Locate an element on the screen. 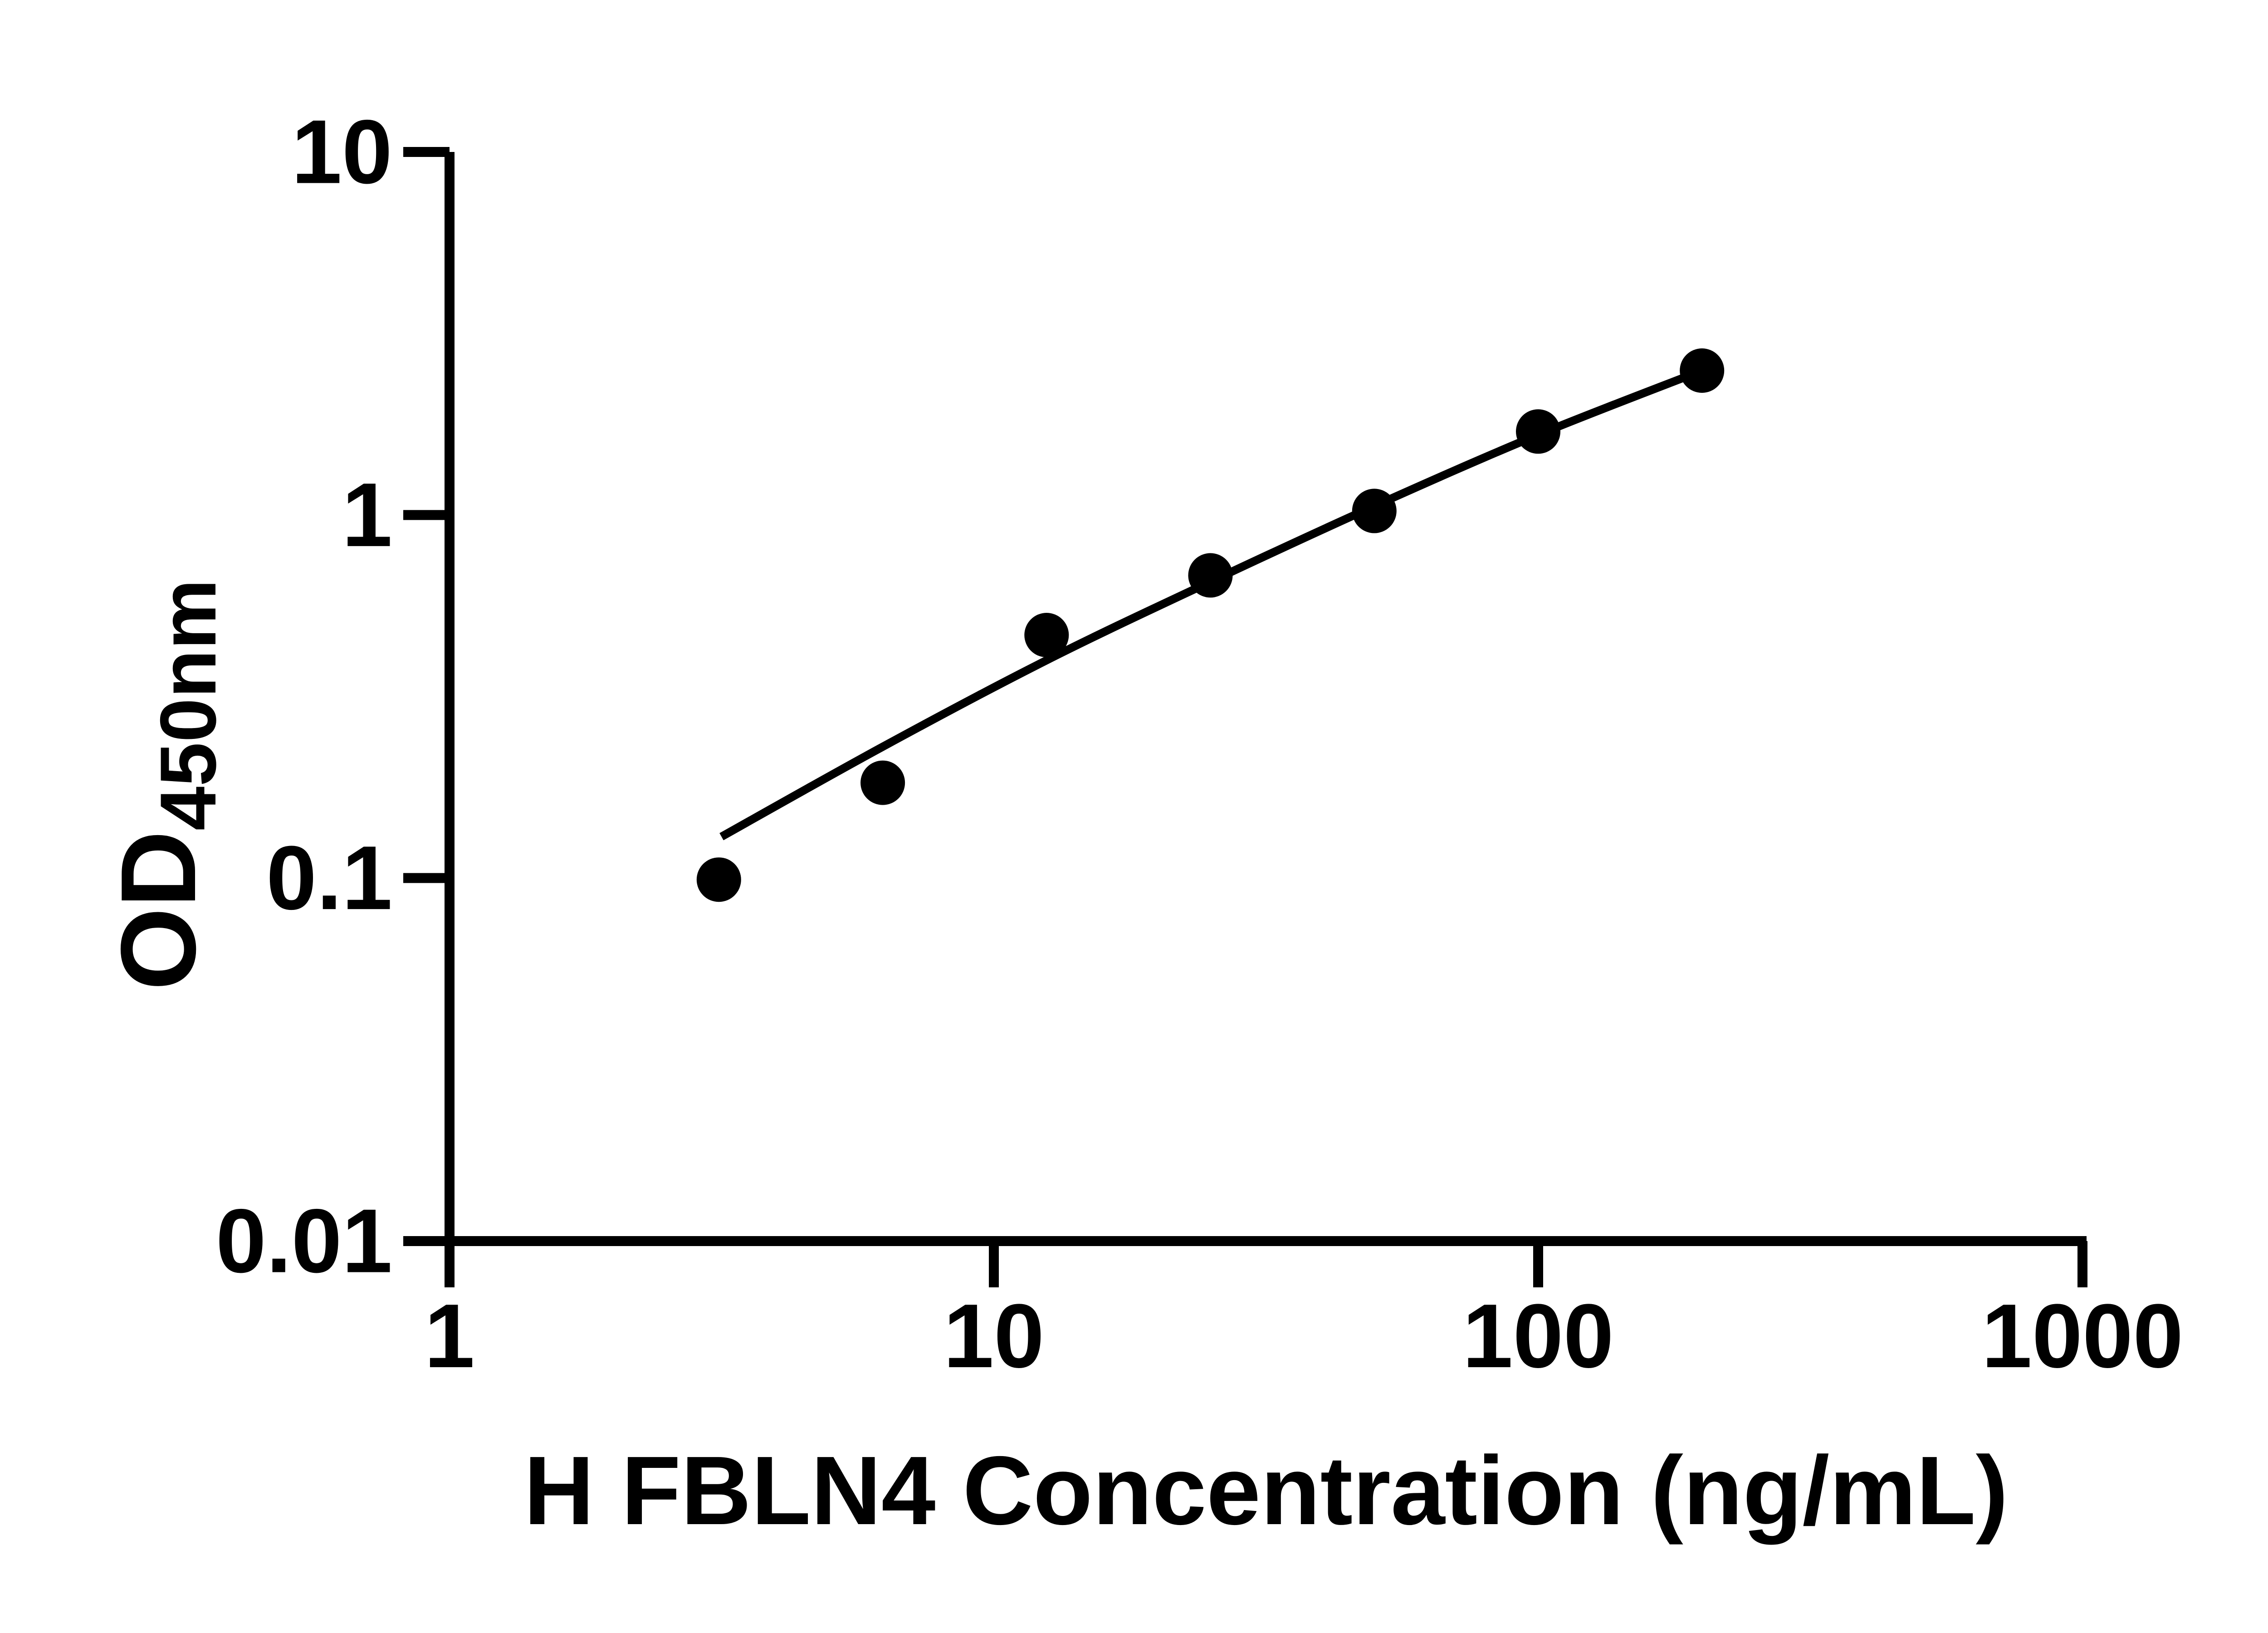  x-tick-label: 1 is located at coordinates (449, 1336).